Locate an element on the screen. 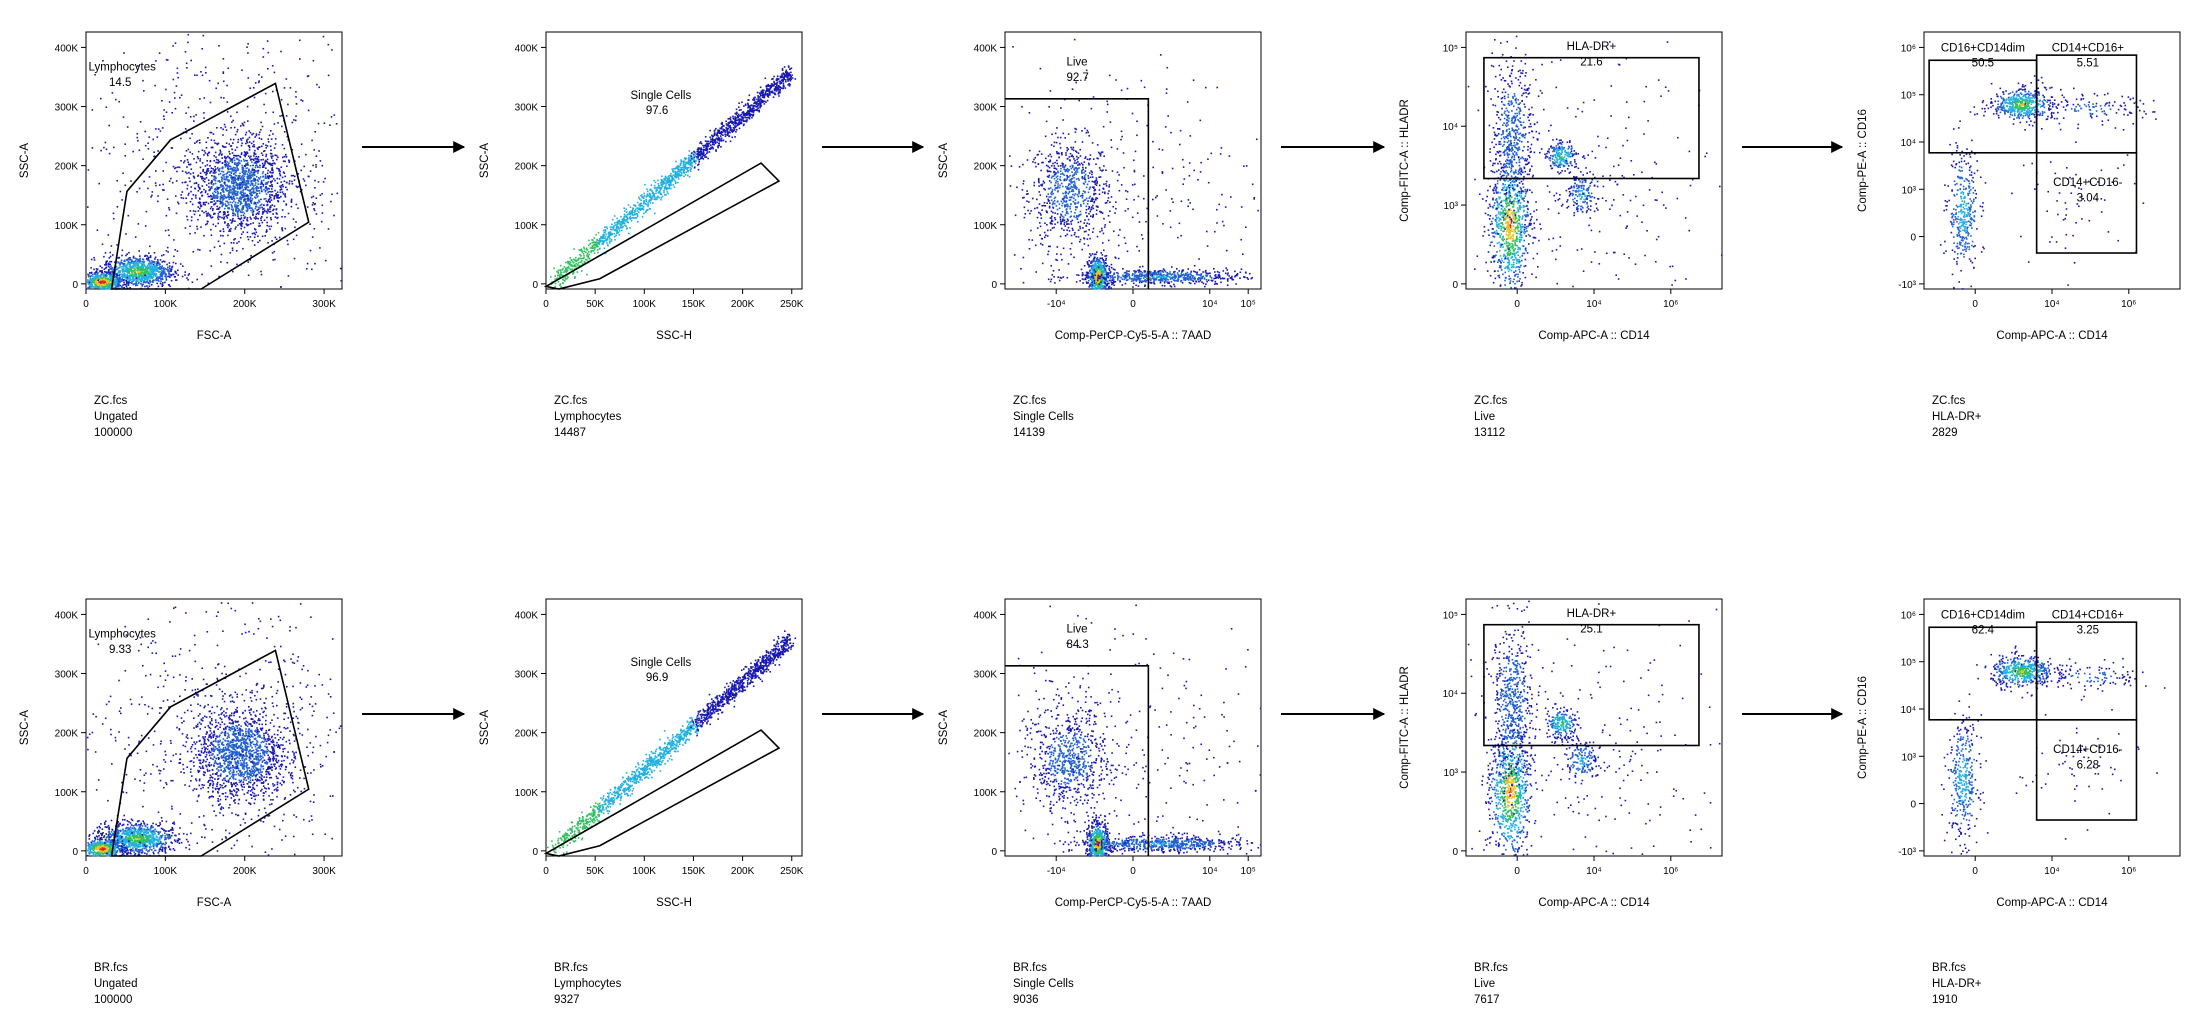  gate-percent: 92.7 is located at coordinates (1077, 78).